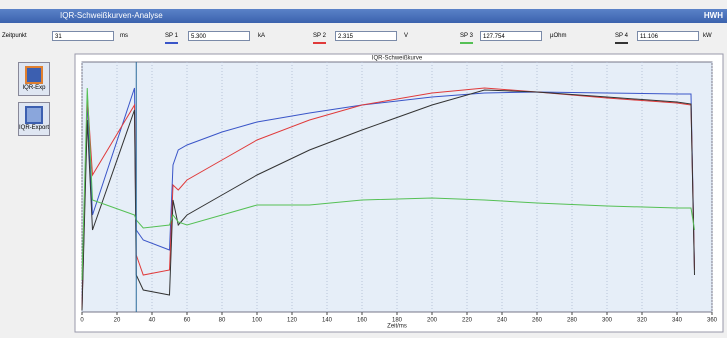  What do you see at coordinates (14, 36) in the screenshot?
I see `field-label: Zeitpunkt` at bounding box center [14, 36].